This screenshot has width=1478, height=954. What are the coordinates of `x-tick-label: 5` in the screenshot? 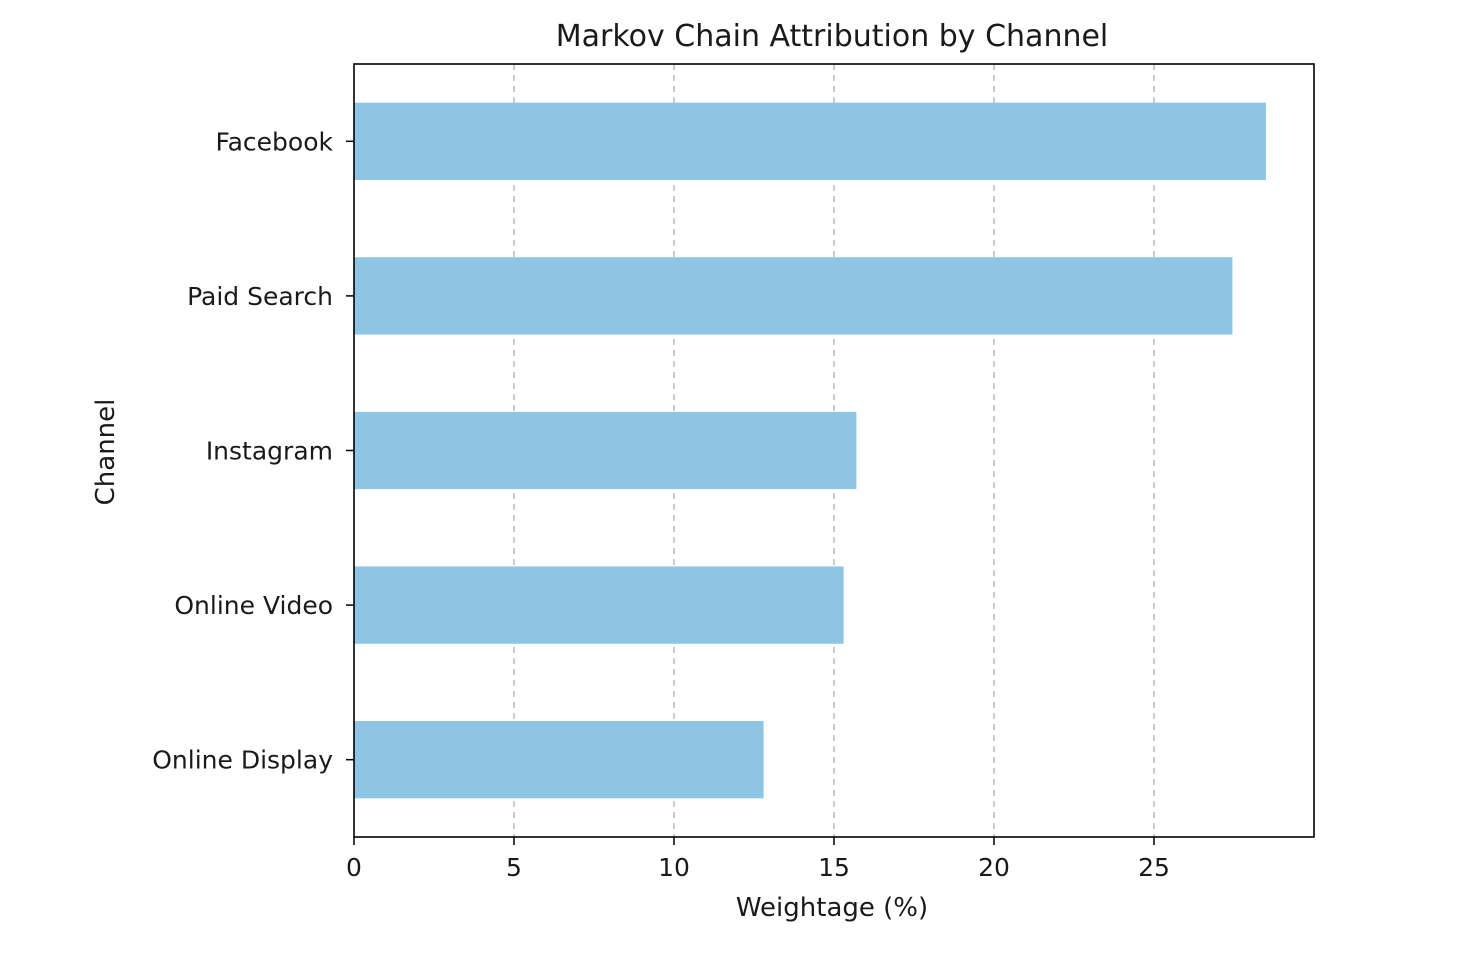 It's located at (514, 867).